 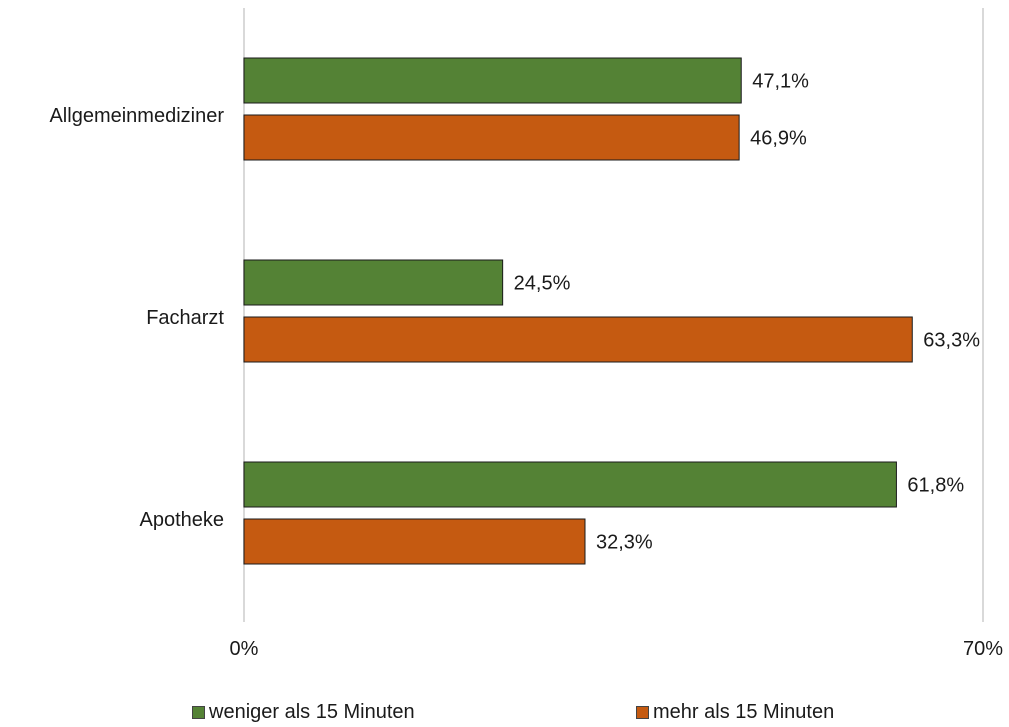 I want to click on bar-facharzt-mehr, so click(x=578, y=339).